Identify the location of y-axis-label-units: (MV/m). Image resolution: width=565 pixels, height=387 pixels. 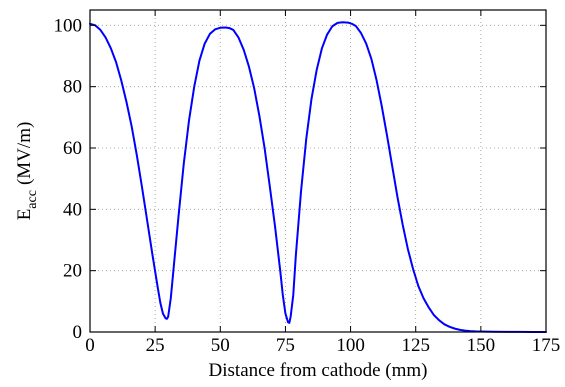
(24, 153).